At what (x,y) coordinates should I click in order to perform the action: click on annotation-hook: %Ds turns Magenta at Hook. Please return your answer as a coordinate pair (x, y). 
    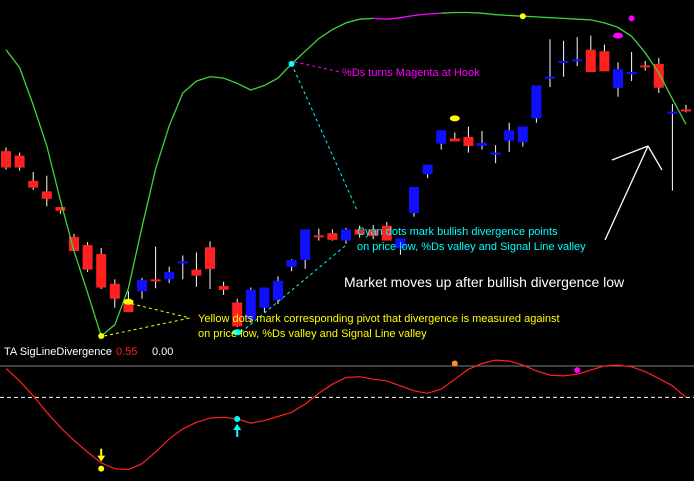
    Looking at the image, I should click on (411, 73).